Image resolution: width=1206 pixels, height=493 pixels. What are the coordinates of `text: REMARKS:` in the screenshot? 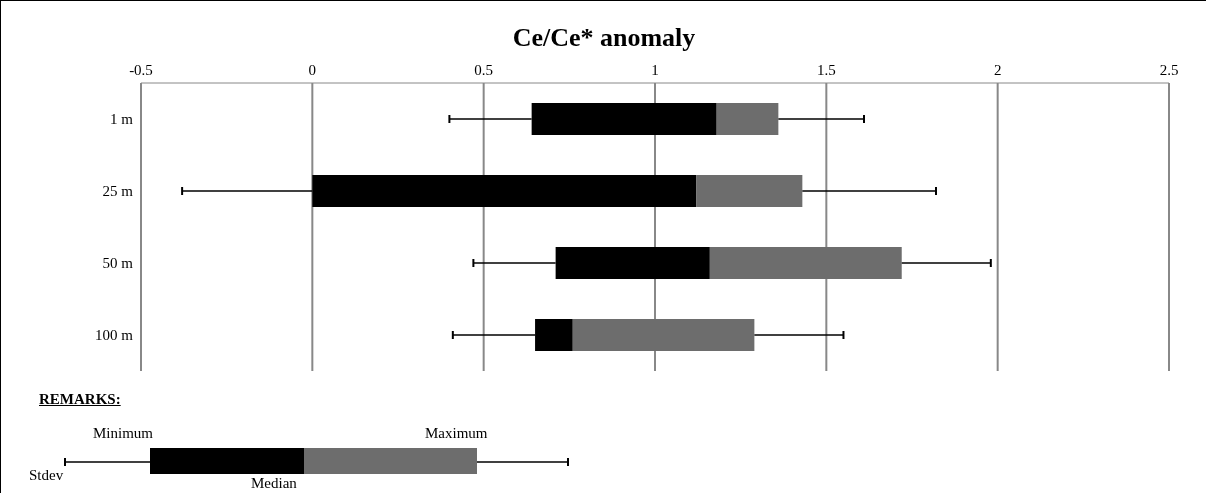 It's located at (80, 399).